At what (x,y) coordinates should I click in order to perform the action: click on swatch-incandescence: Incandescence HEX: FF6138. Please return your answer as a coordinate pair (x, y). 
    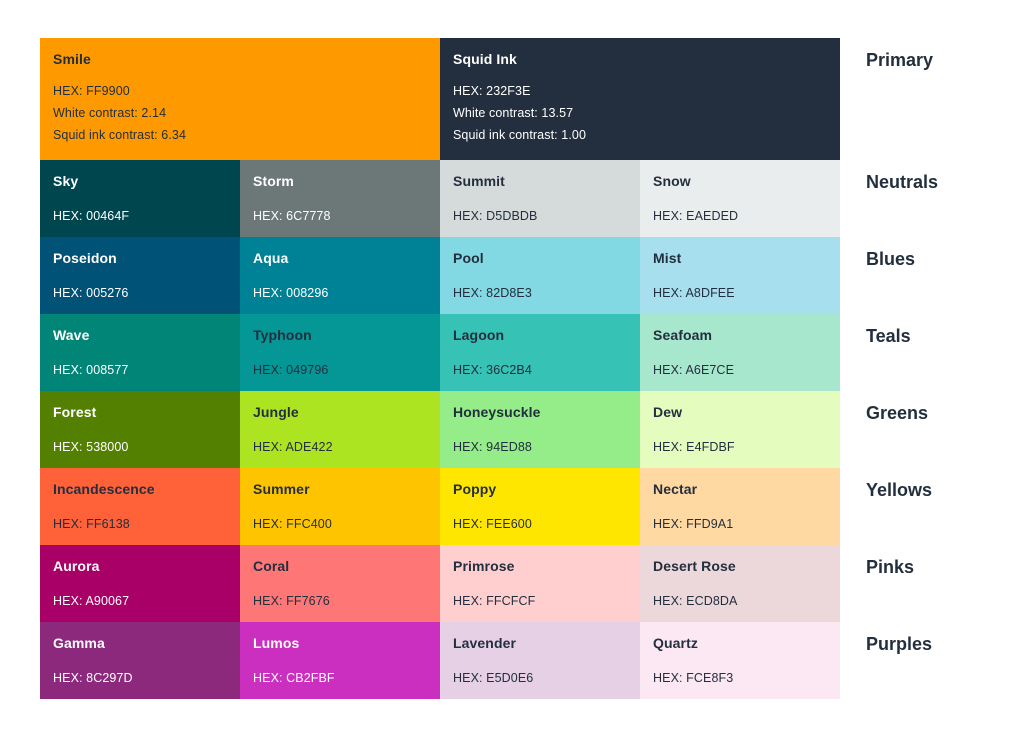
    Looking at the image, I should click on (140, 506).